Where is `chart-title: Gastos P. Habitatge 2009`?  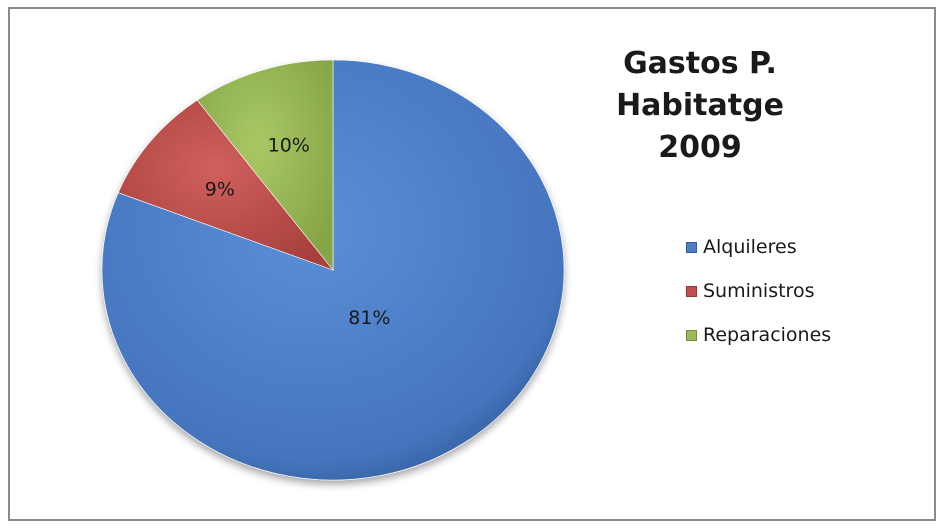 chart-title: Gastos P. Habitatge 2009 is located at coordinates (700, 106).